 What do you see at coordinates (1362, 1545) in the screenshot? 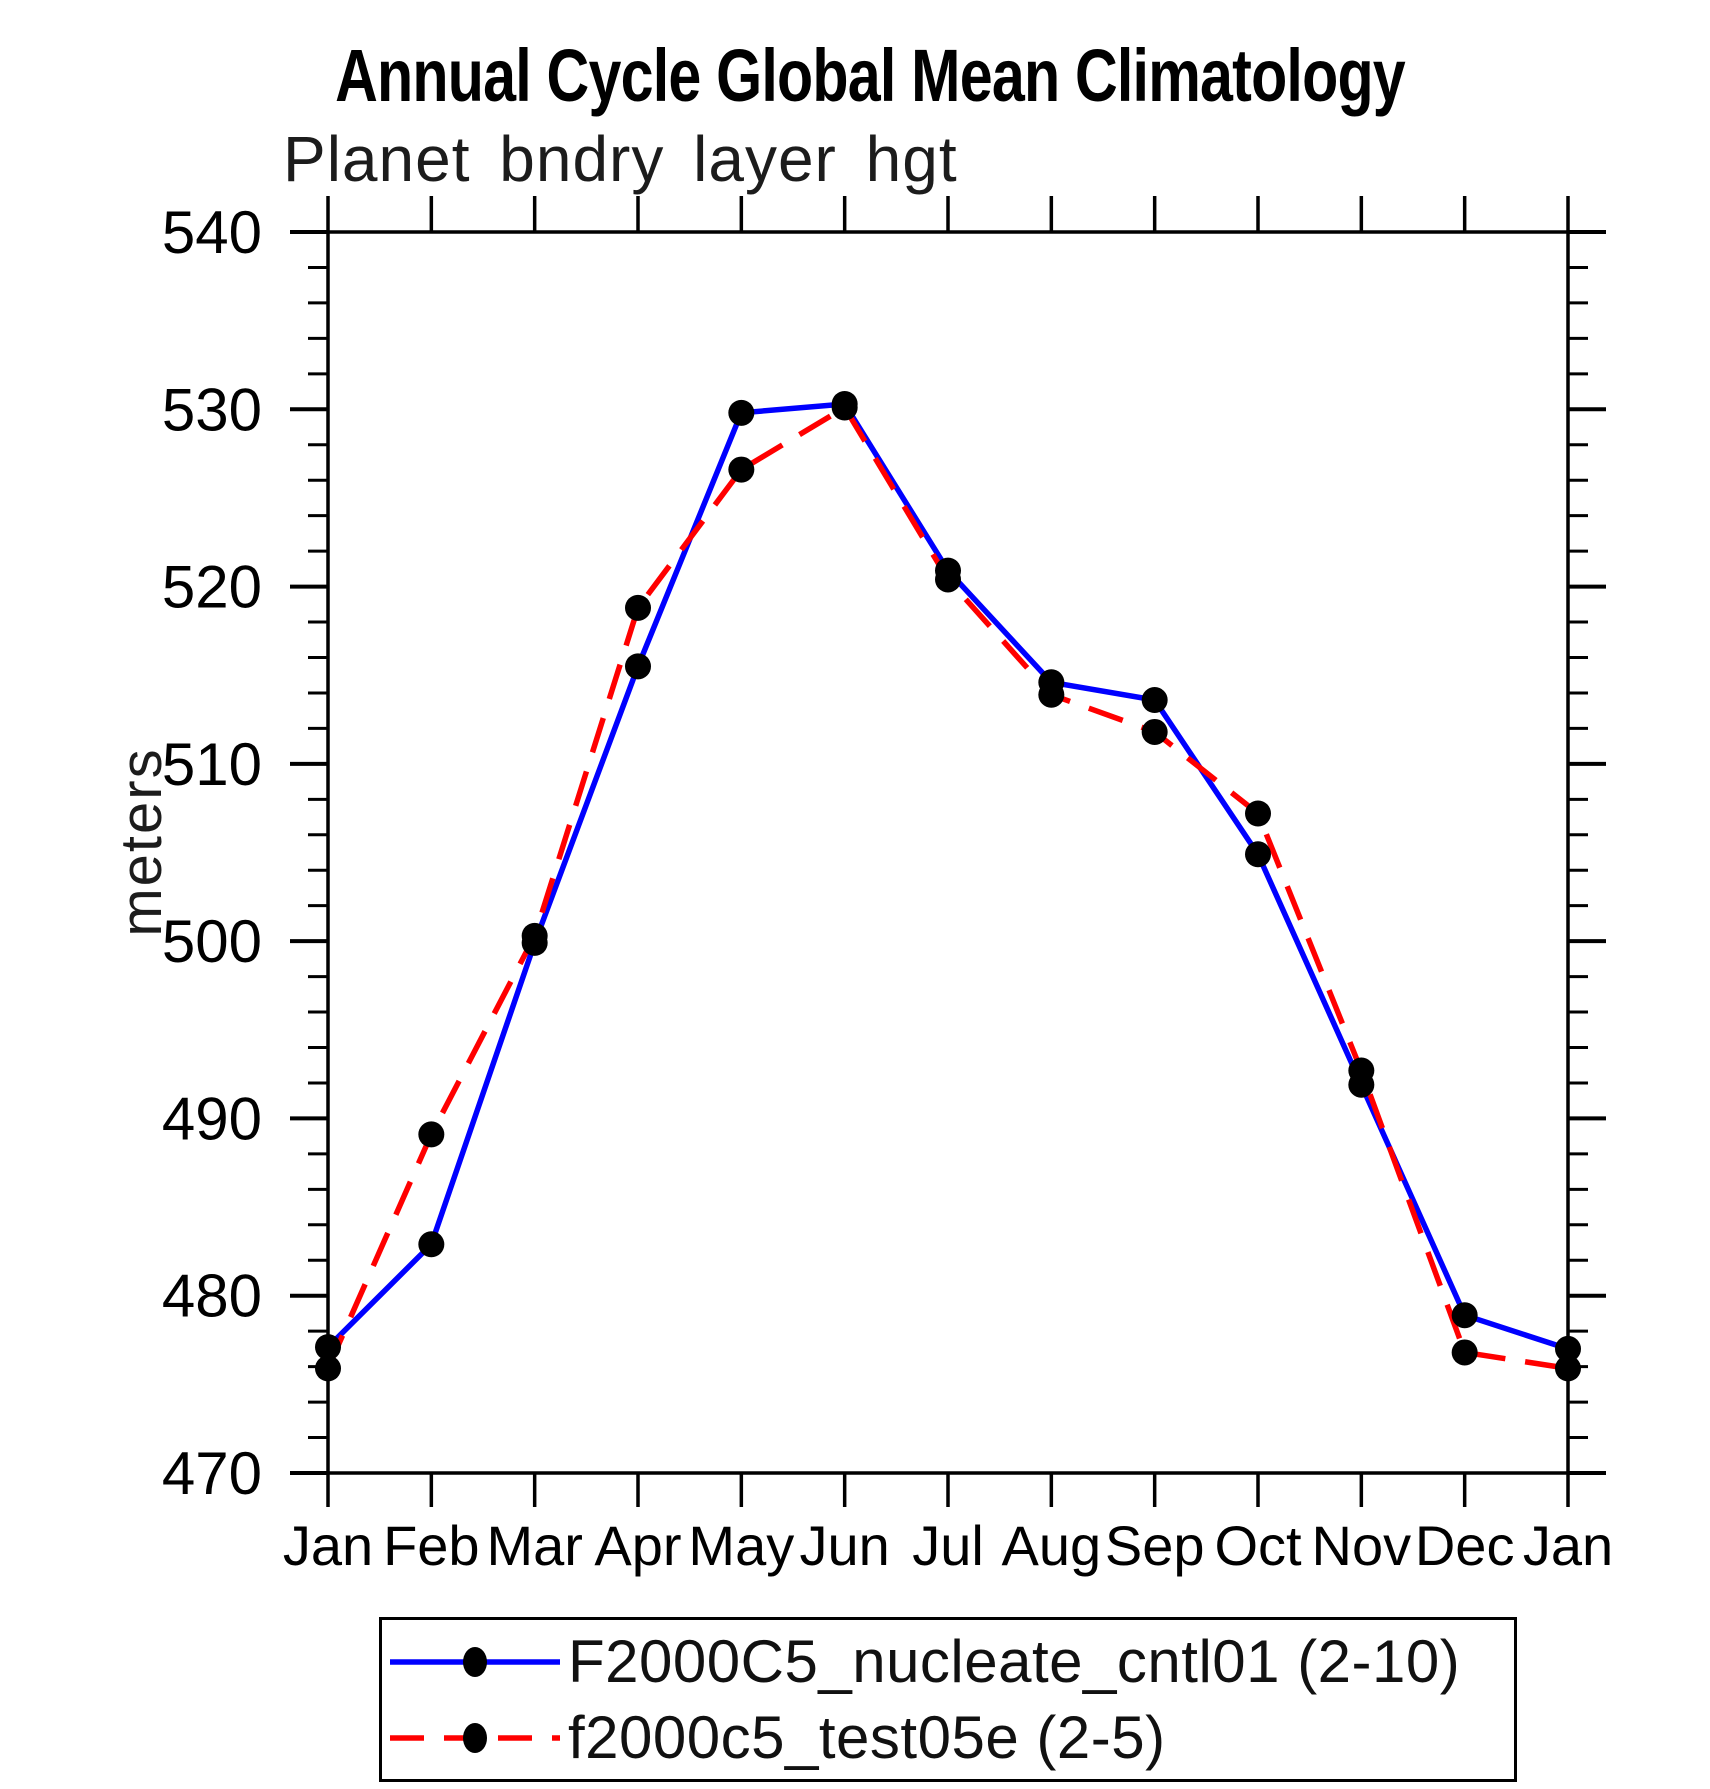
I see `x-axis-tick-label: Nov` at bounding box center [1362, 1545].